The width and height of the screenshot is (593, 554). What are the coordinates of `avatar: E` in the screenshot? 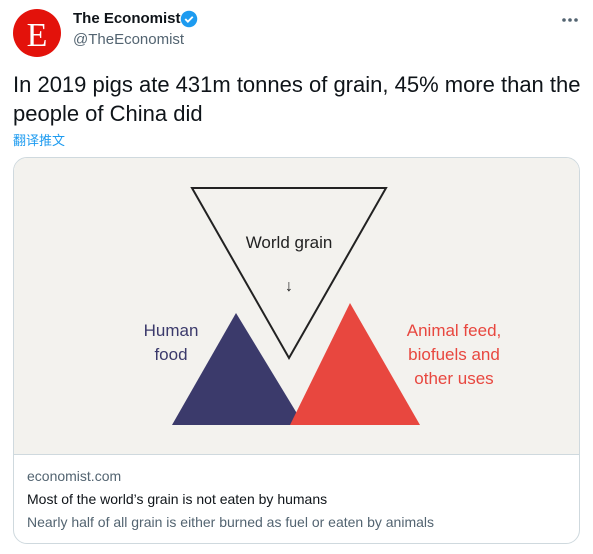 It's located at (37, 33).